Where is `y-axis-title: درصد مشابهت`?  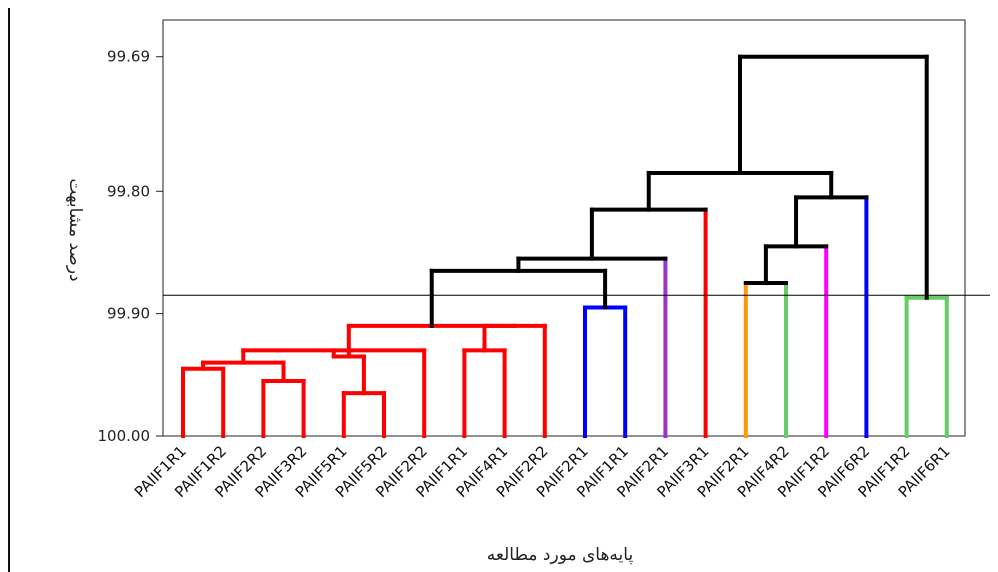
y-axis-title: درصد مشابهت is located at coordinates (75, 229).